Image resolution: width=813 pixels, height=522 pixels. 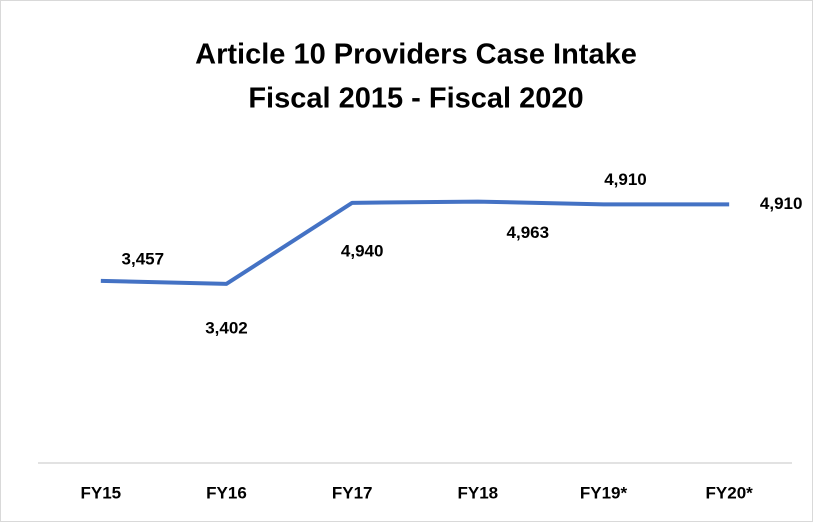 What do you see at coordinates (143, 258) in the screenshot?
I see `data-label: 3,457` at bounding box center [143, 258].